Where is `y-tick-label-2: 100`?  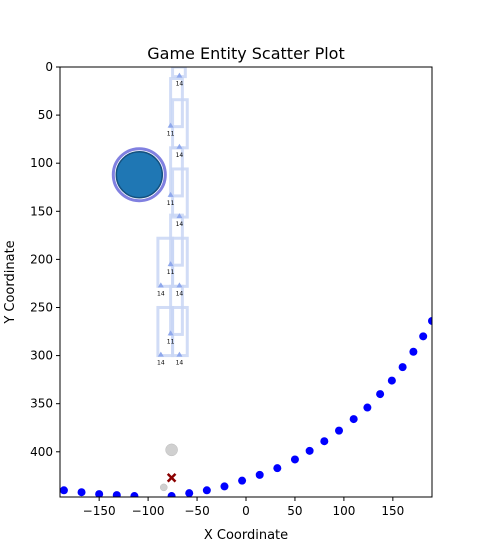 y-tick-label-2: 100 is located at coordinates (41, 163).